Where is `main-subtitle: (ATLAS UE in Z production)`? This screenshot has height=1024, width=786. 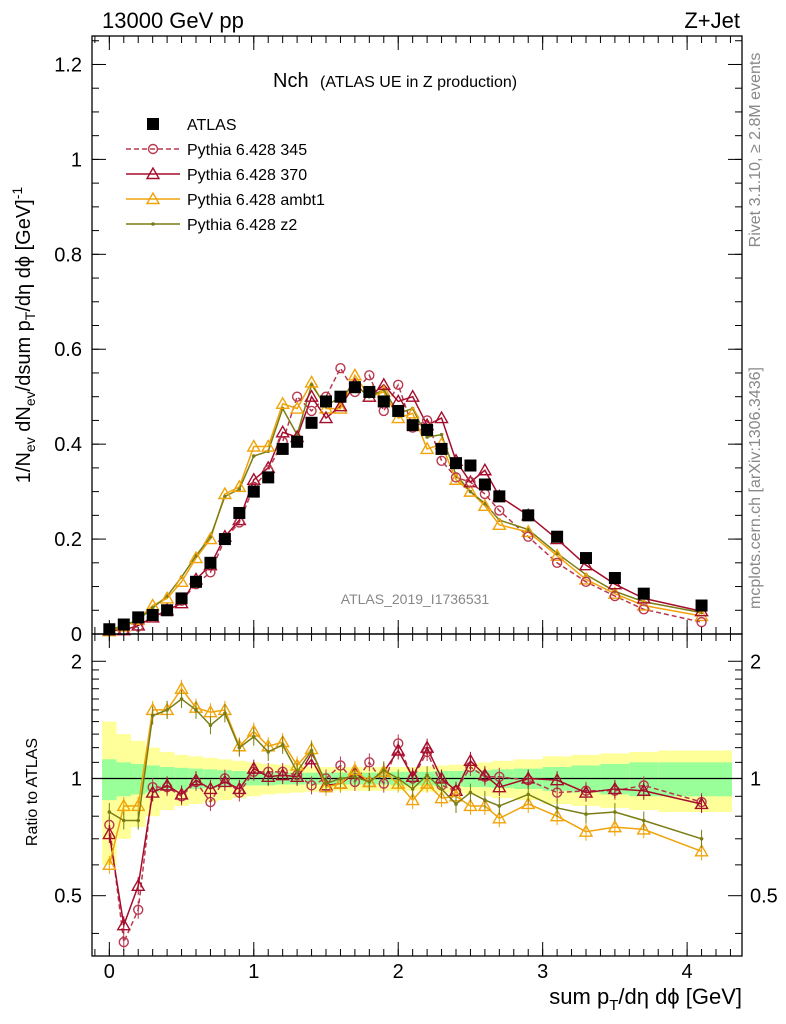
main-subtitle: (ATLAS UE in Z production) is located at coordinates (418, 82).